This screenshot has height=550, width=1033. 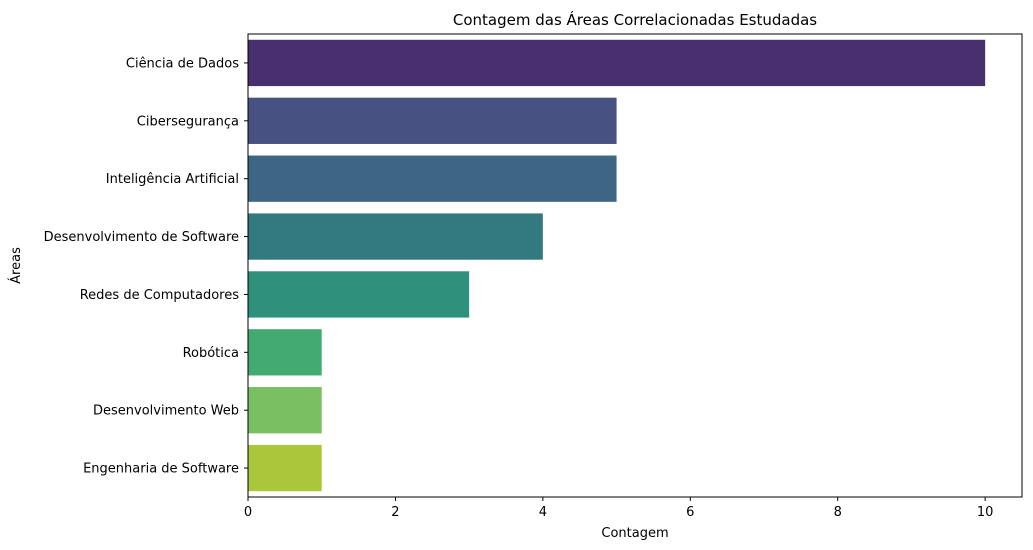 What do you see at coordinates (211, 353) in the screenshot?
I see `y-tick-label: Robótica` at bounding box center [211, 353].